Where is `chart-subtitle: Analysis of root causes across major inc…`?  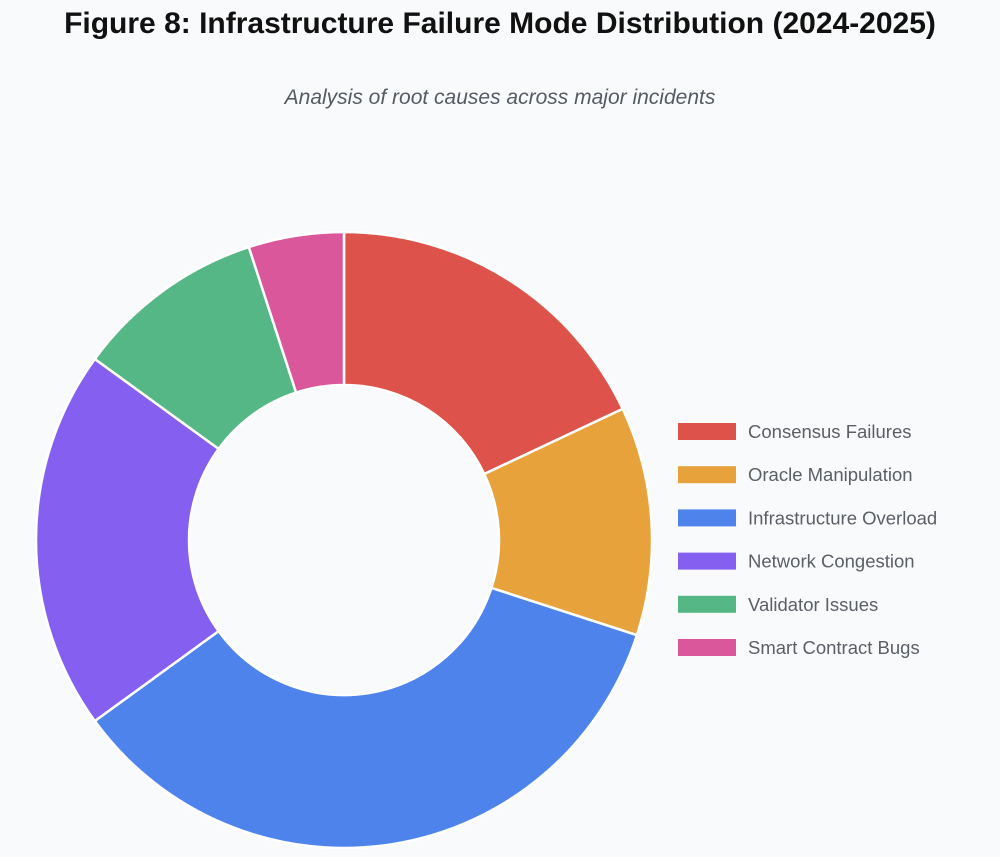
chart-subtitle: Analysis of root causes across major inc… is located at coordinates (500, 97).